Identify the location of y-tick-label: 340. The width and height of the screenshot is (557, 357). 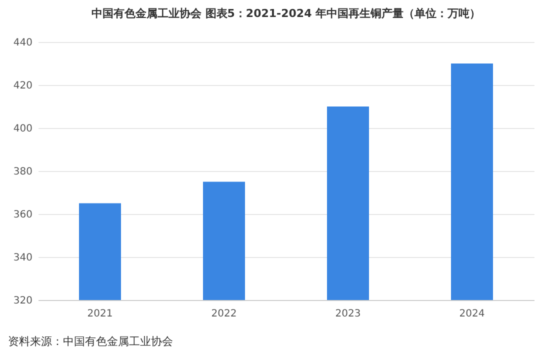
(22, 258).